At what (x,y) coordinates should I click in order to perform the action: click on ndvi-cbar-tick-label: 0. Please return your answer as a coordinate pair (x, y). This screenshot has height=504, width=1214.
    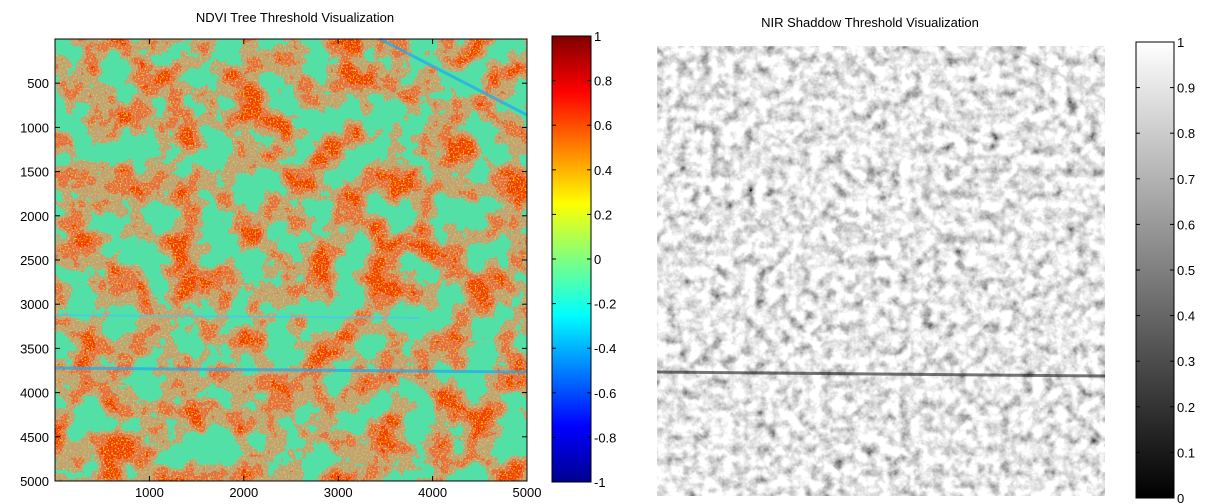
    Looking at the image, I should click on (597, 259).